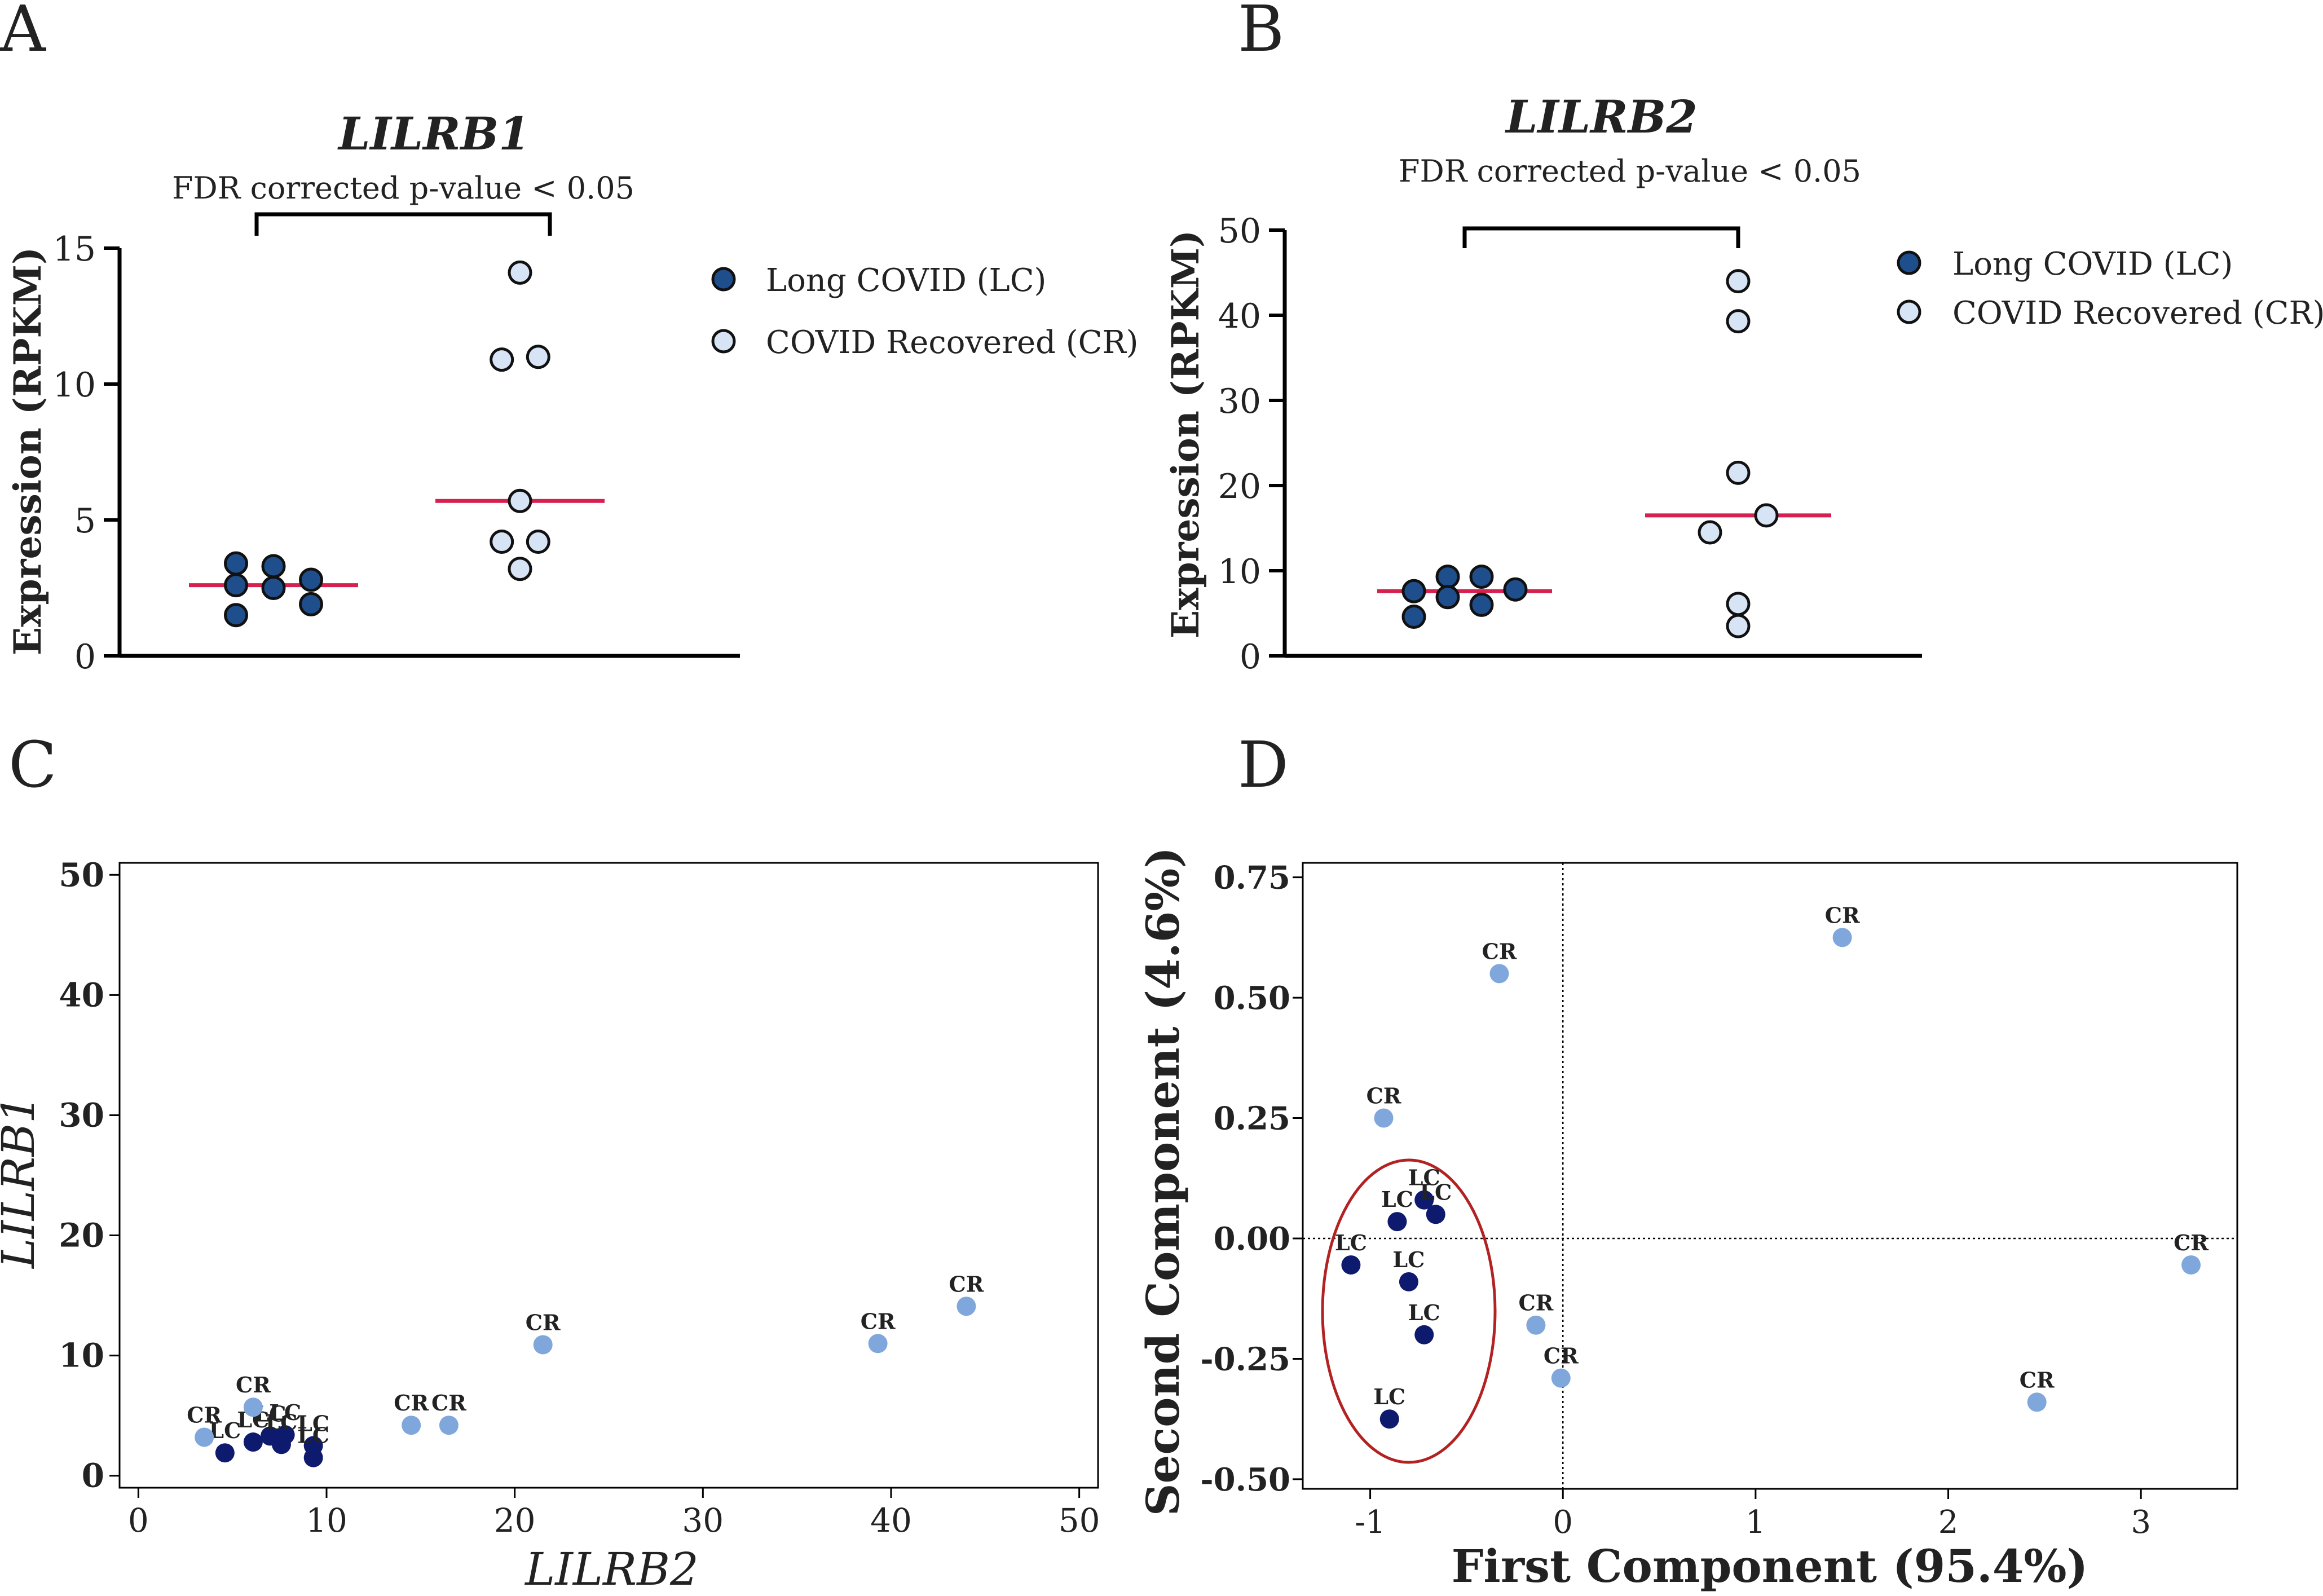  I want to click on x-tick-label: 0, so click(138, 1520).